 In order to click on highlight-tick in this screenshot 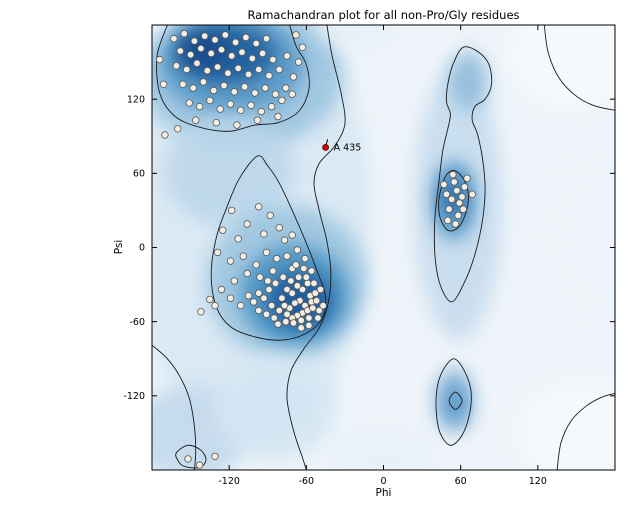, I will do `click(327, 142)`.